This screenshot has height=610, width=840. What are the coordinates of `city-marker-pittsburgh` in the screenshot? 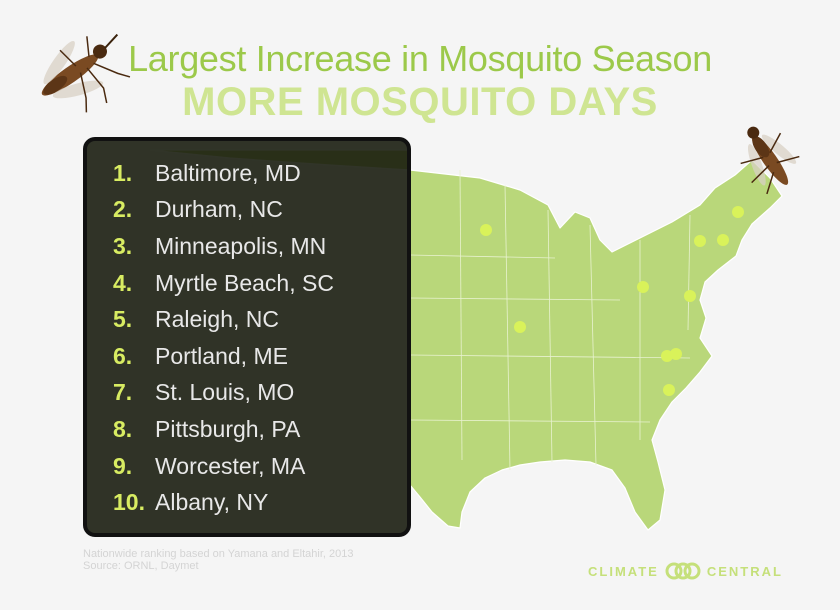 It's located at (643, 287).